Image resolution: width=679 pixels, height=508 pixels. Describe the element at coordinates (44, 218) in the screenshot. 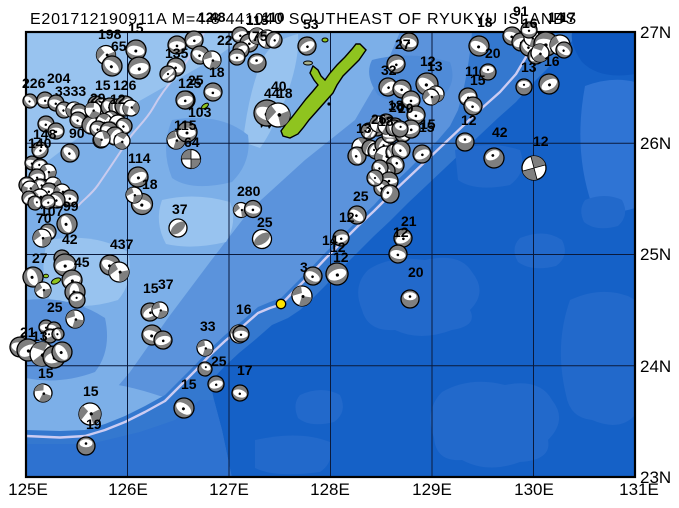

I see `svg-text: 70` at that location.